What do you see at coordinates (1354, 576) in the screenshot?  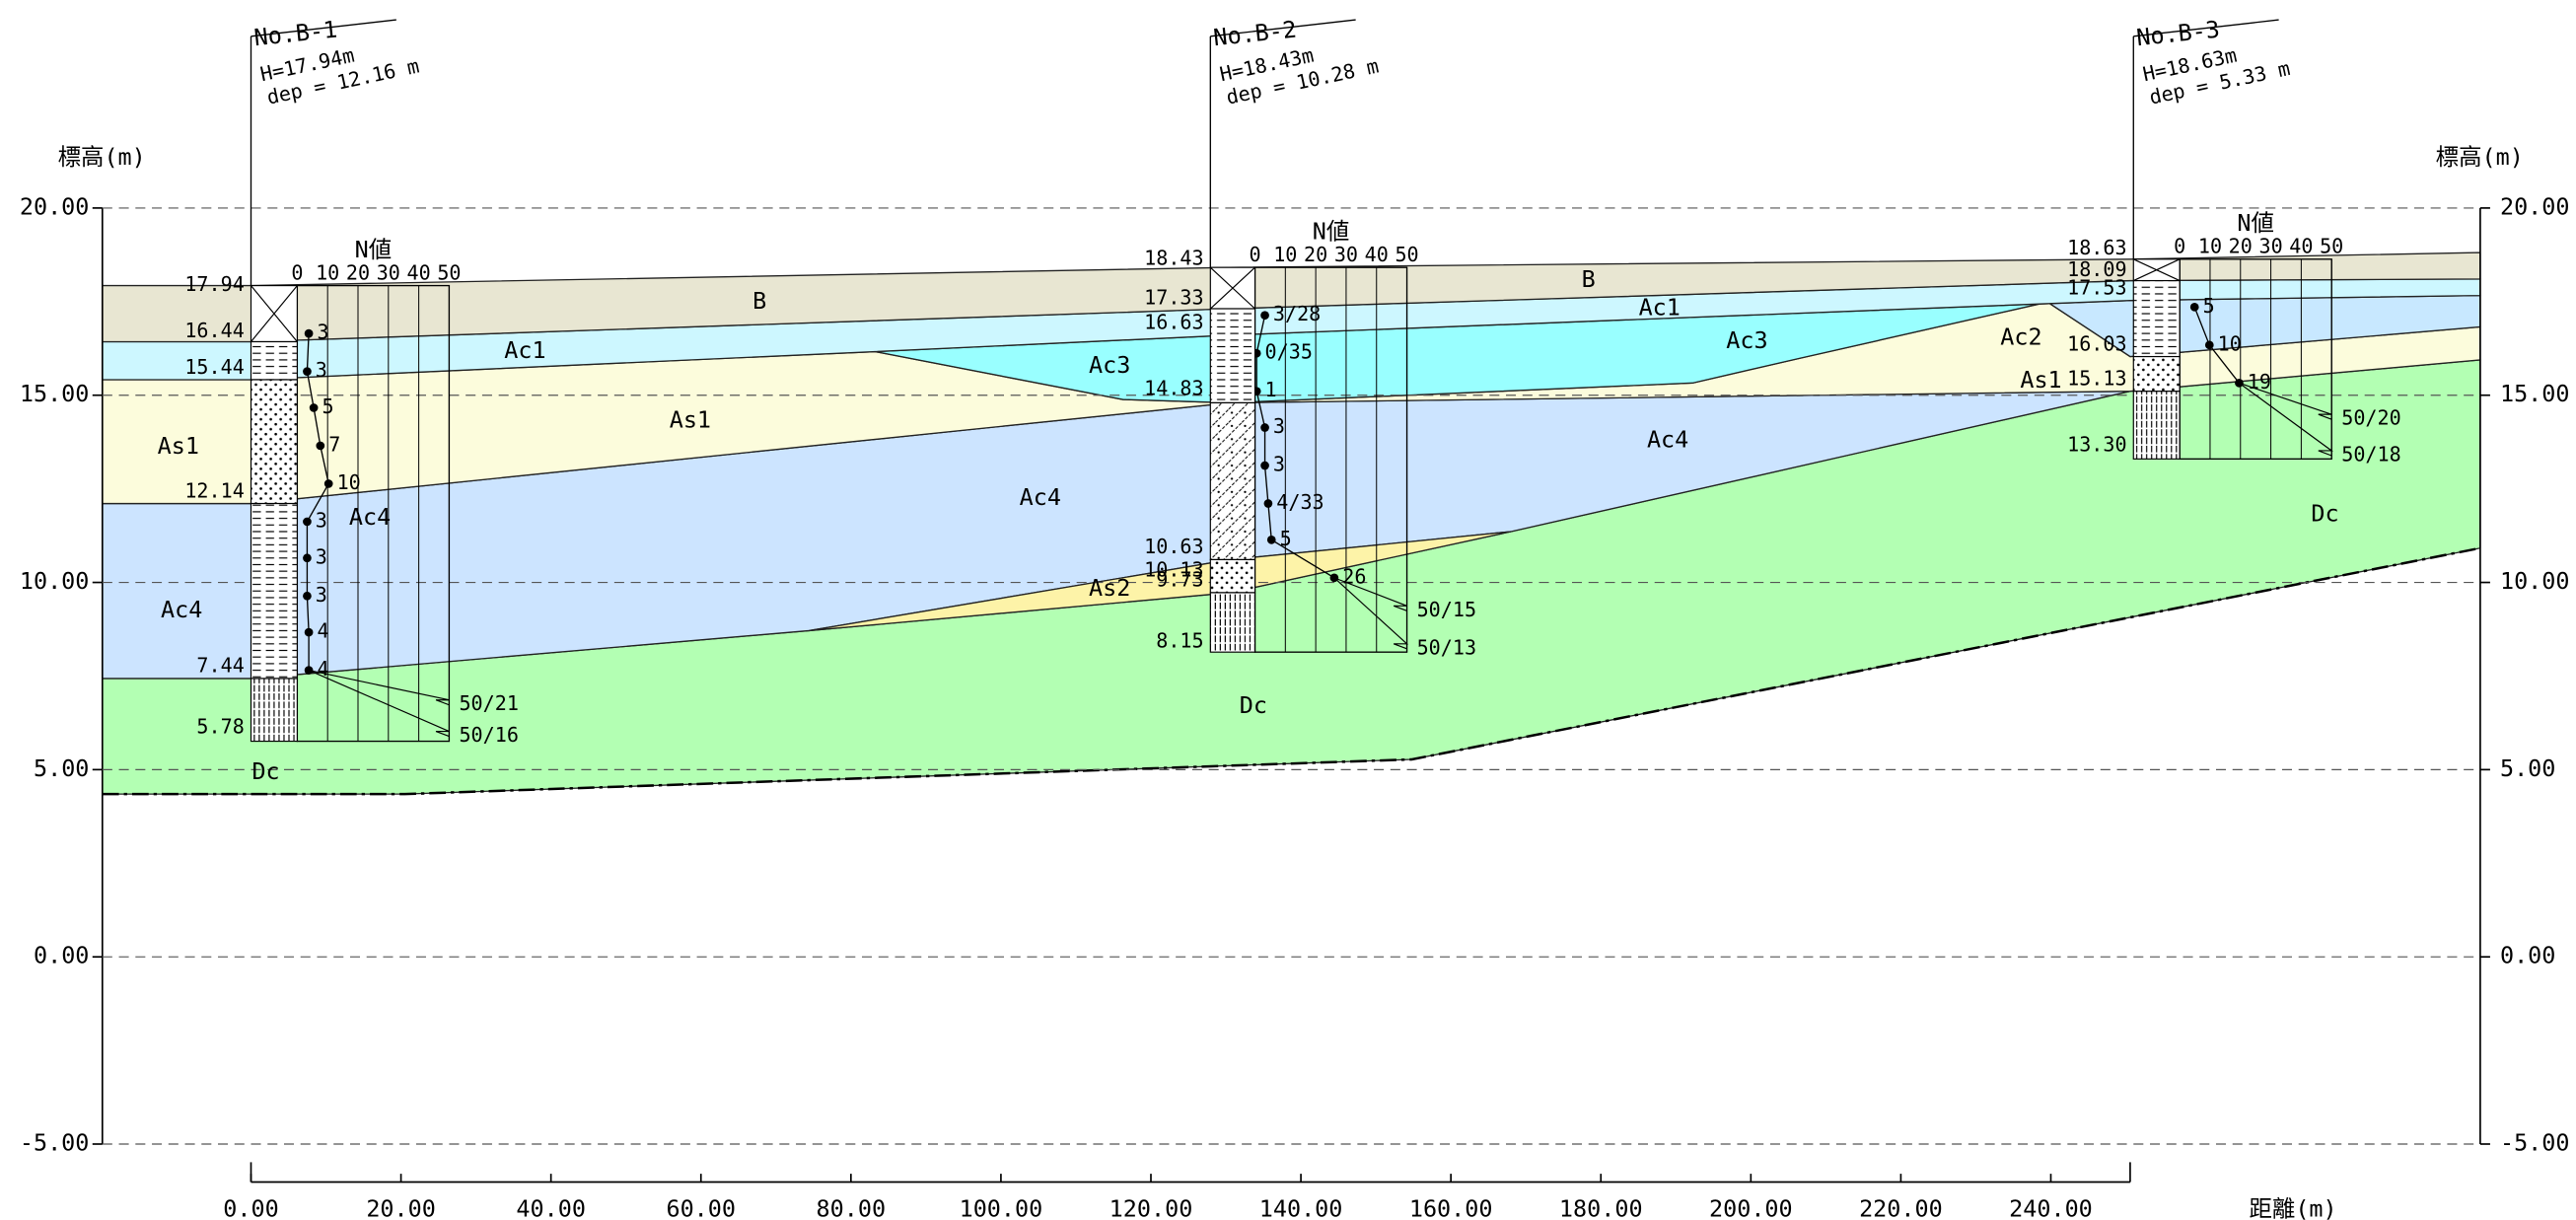 I see `n-value: 26` at bounding box center [1354, 576].